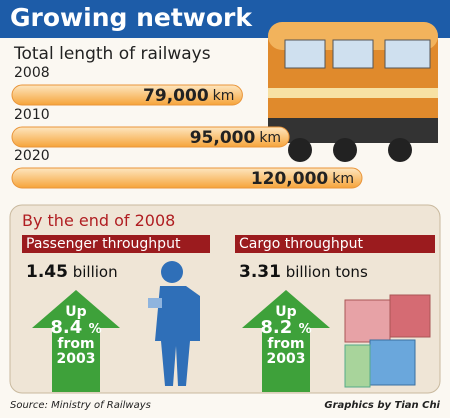  Describe the element at coordinates (326, 272) in the screenshot. I see `value-unit: billion tons` at that location.